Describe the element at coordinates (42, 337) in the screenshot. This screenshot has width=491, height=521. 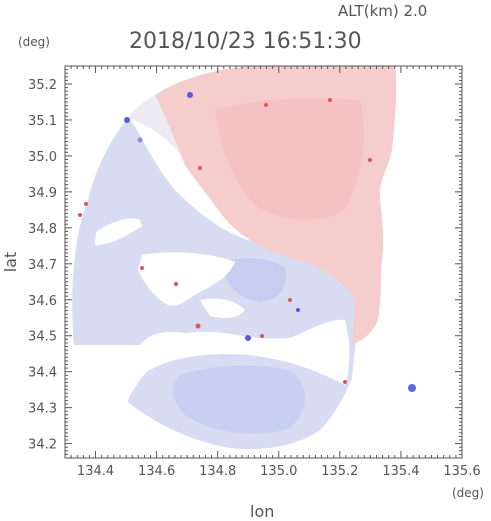
I see `y-tick-label: 34.5` at that location.